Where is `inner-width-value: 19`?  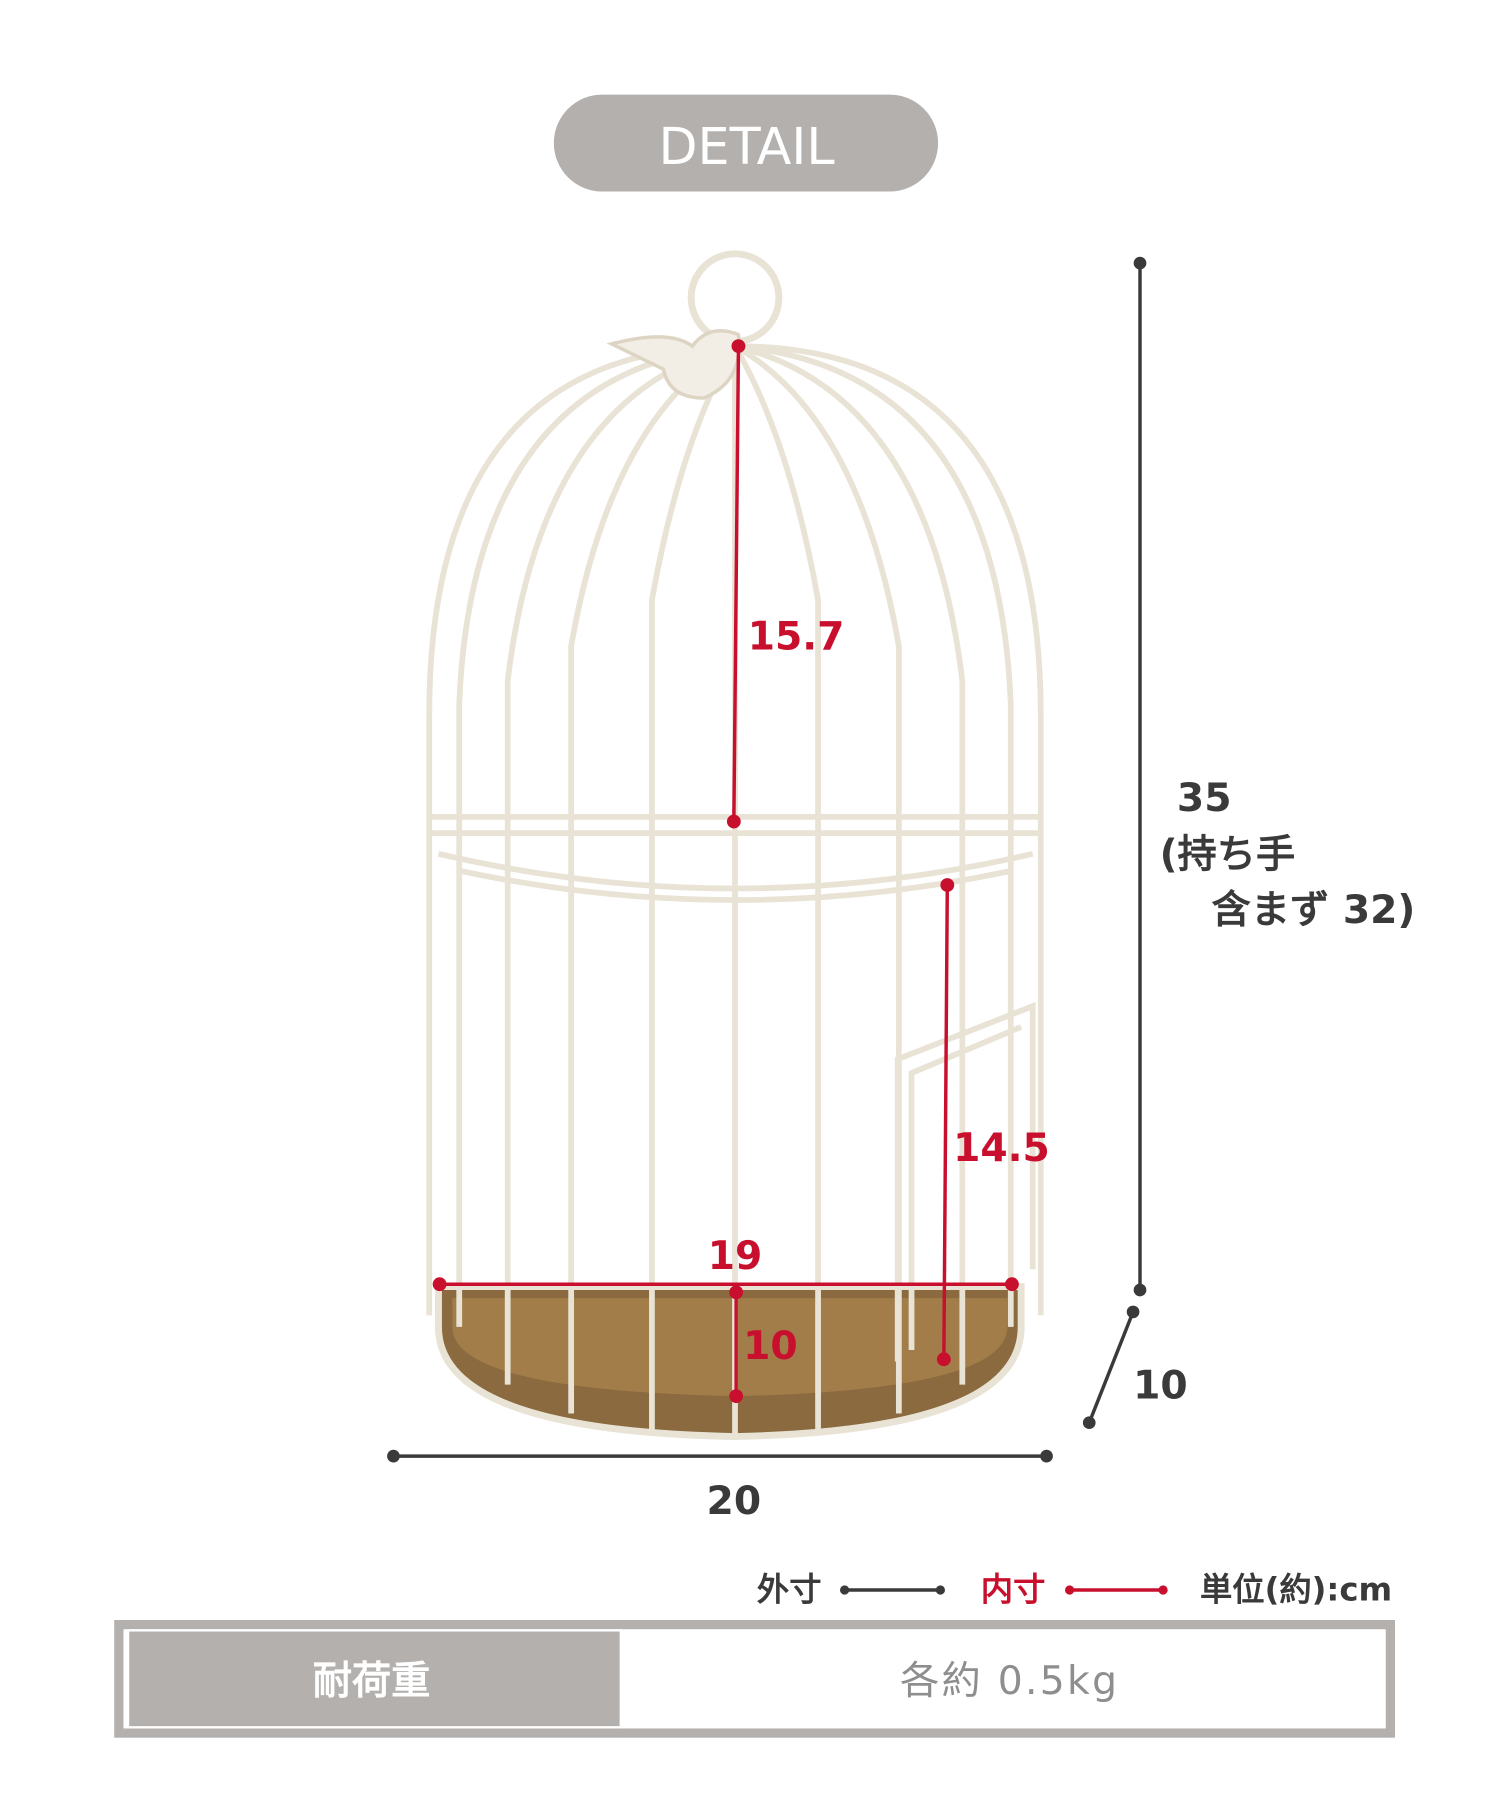
inner-width-value: 19 is located at coordinates (735, 1256).